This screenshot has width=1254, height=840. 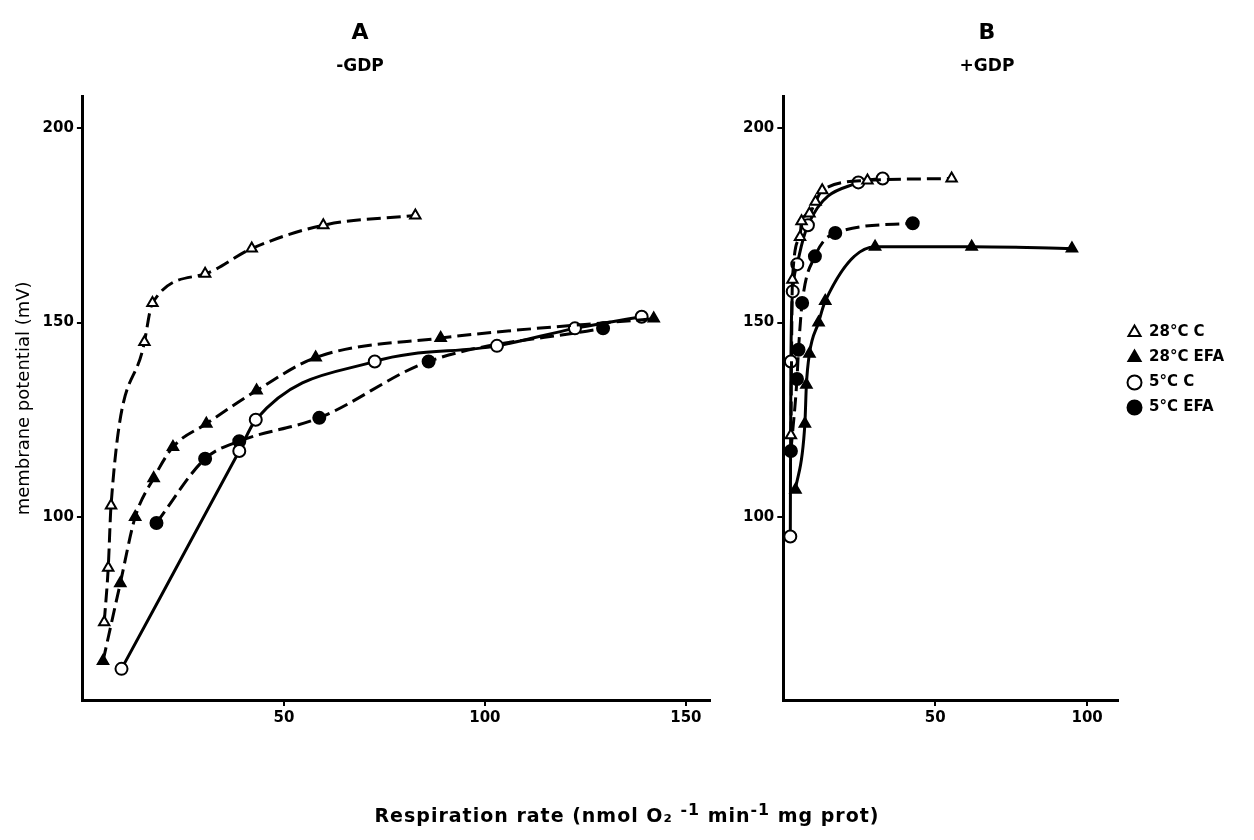 I want to click on x-tick-label: 150, so click(x=686, y=716).